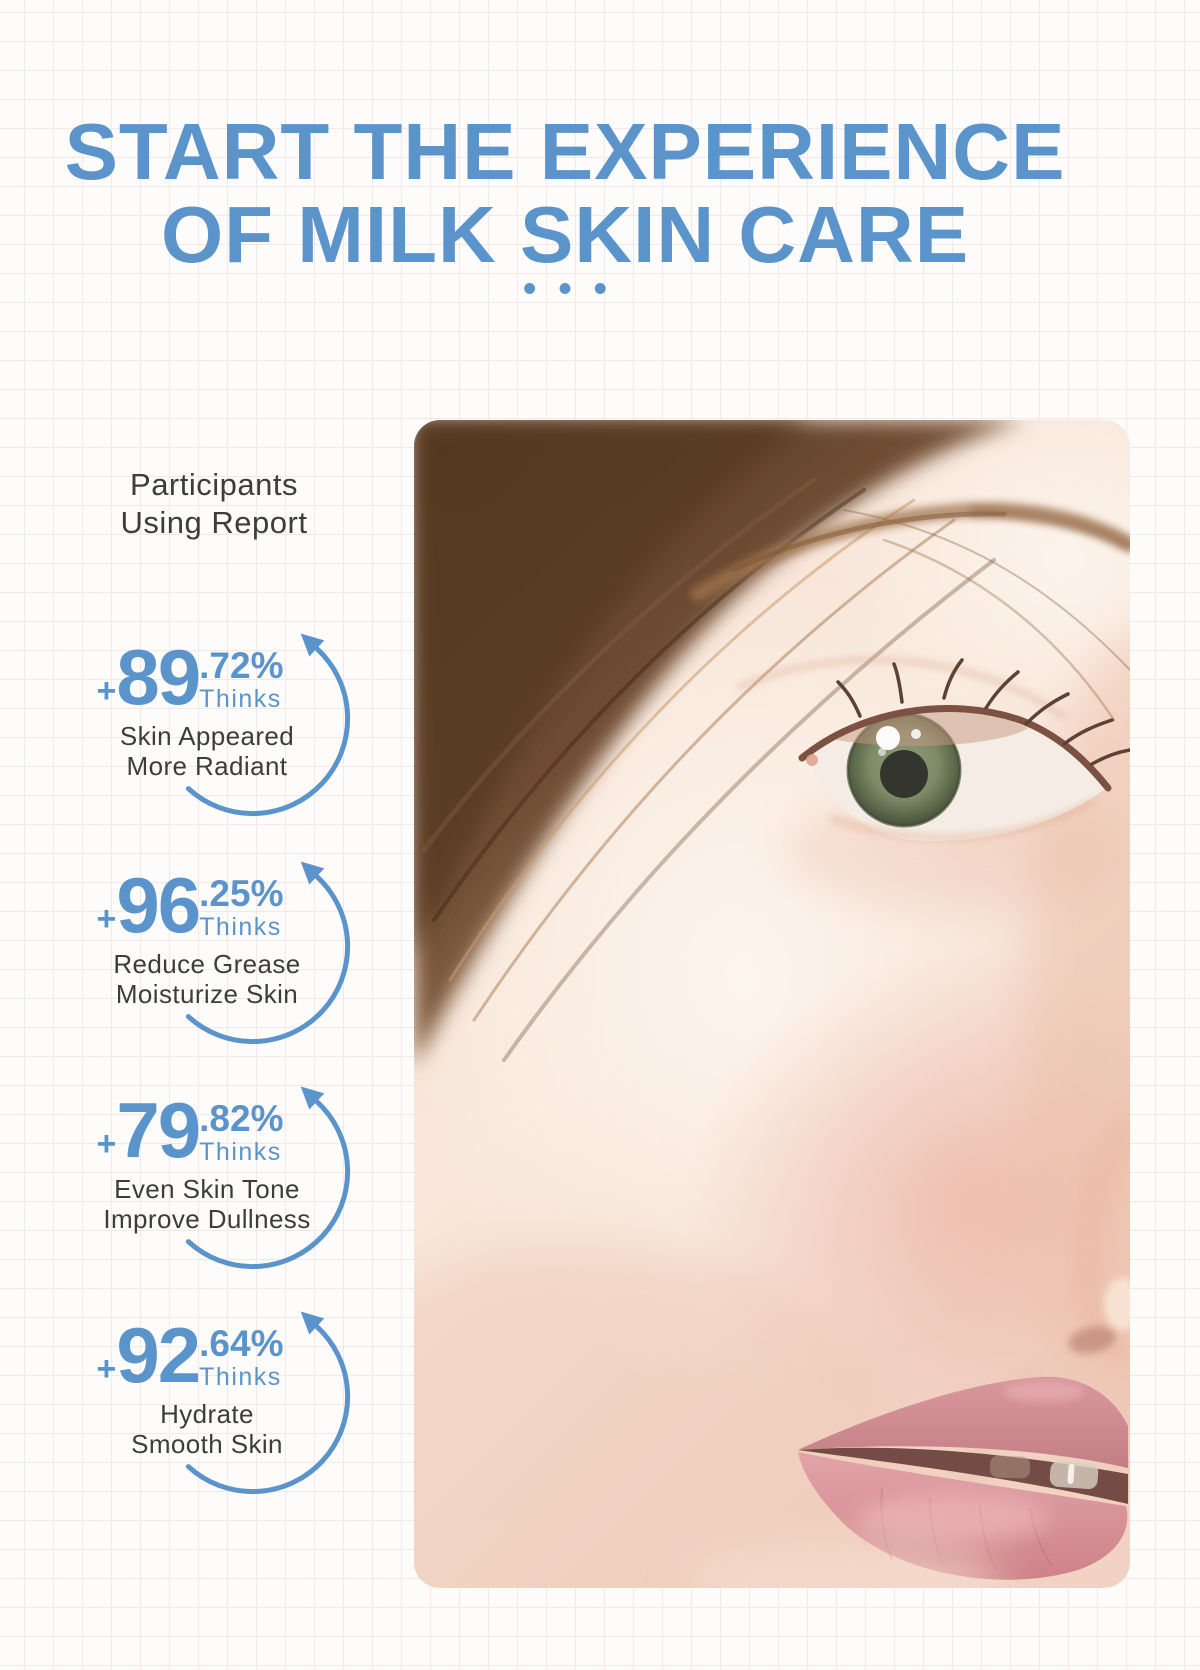  I want to click on chin-highlight, so click(844, 1564).